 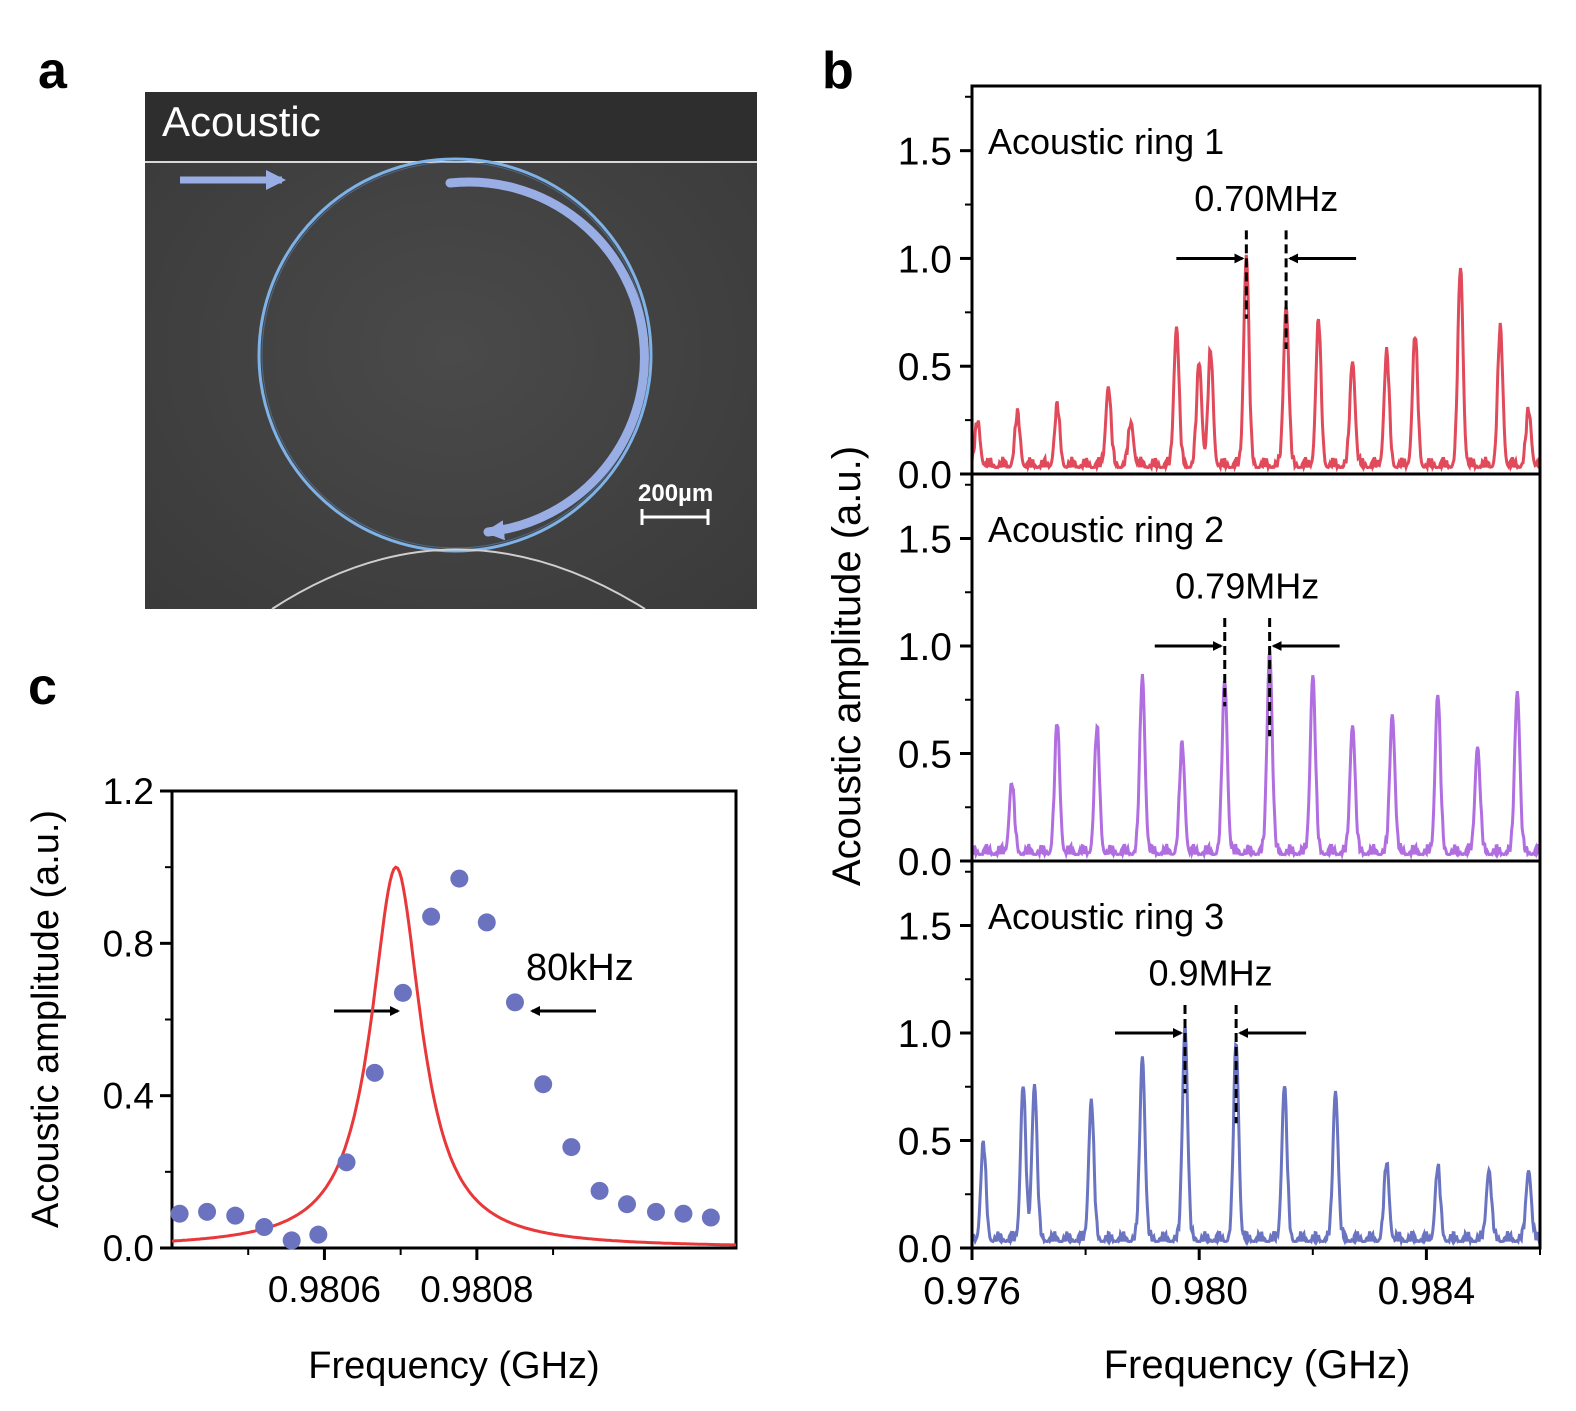 What do you see at coordinates (1106, 529) in the screenshot?
I see `subplot-title: Acoustic ring 2` at bounding box center [1106, 529].